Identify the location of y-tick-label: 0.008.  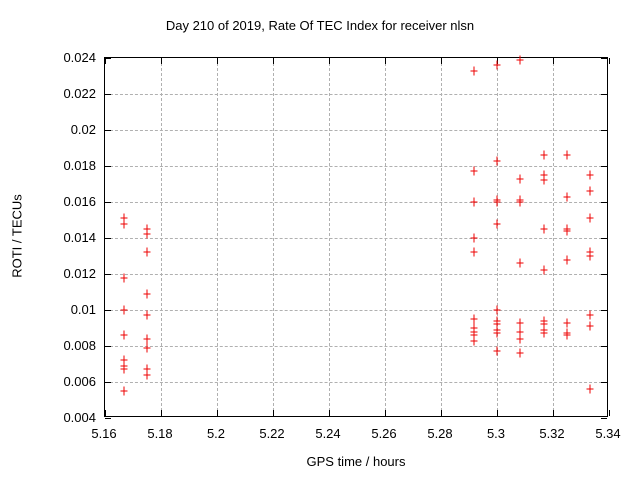
(79, 345).